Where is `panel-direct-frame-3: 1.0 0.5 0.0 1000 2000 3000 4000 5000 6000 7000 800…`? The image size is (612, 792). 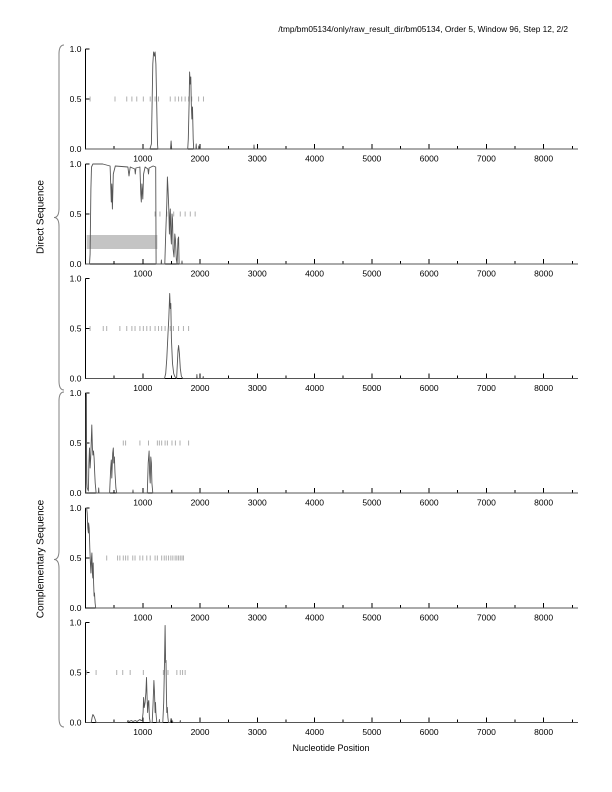 panel-direct-frame-3: 1.0 0.5 0.0 1000 2000 3000 4000 5000 6000 7000 800… is located at coordinates (324, 333).